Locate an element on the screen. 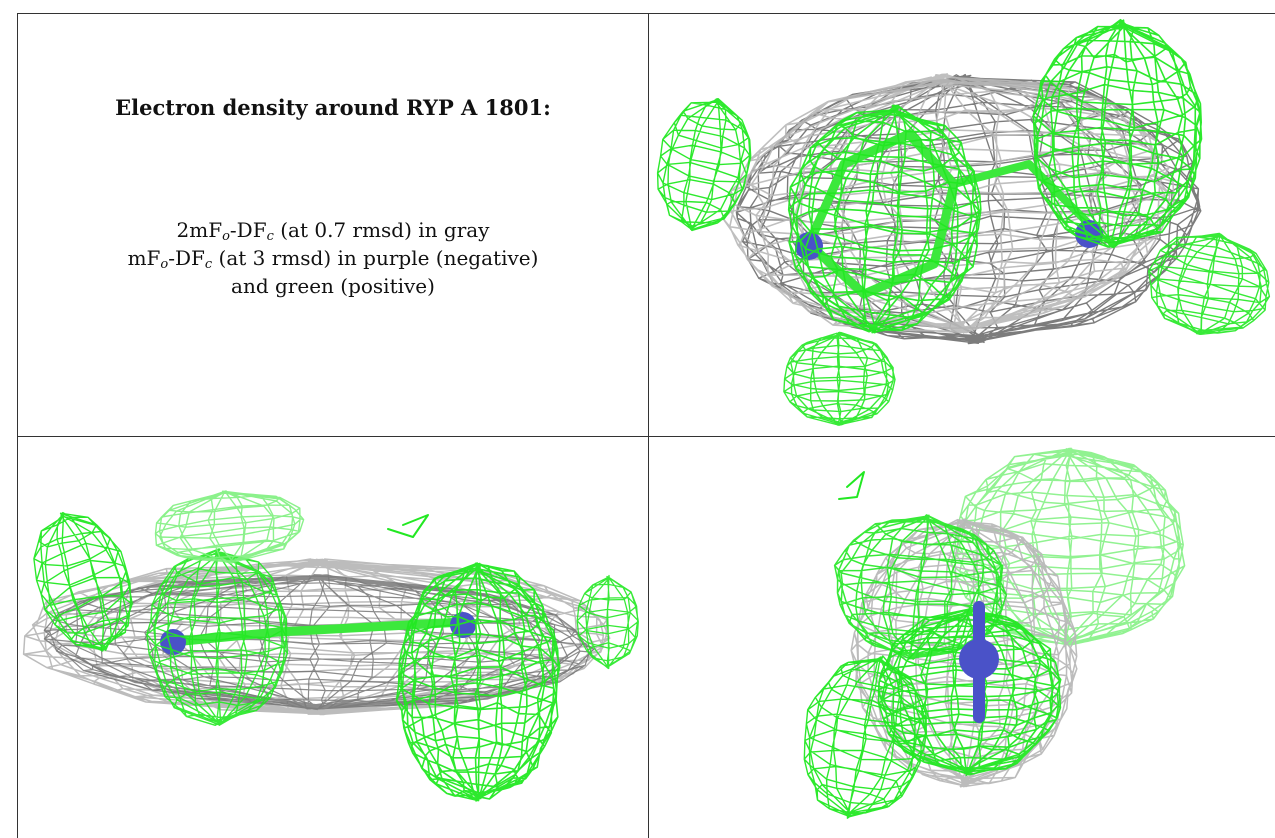  green-mesh-bottom-lines is located at coordinates (839, 378).